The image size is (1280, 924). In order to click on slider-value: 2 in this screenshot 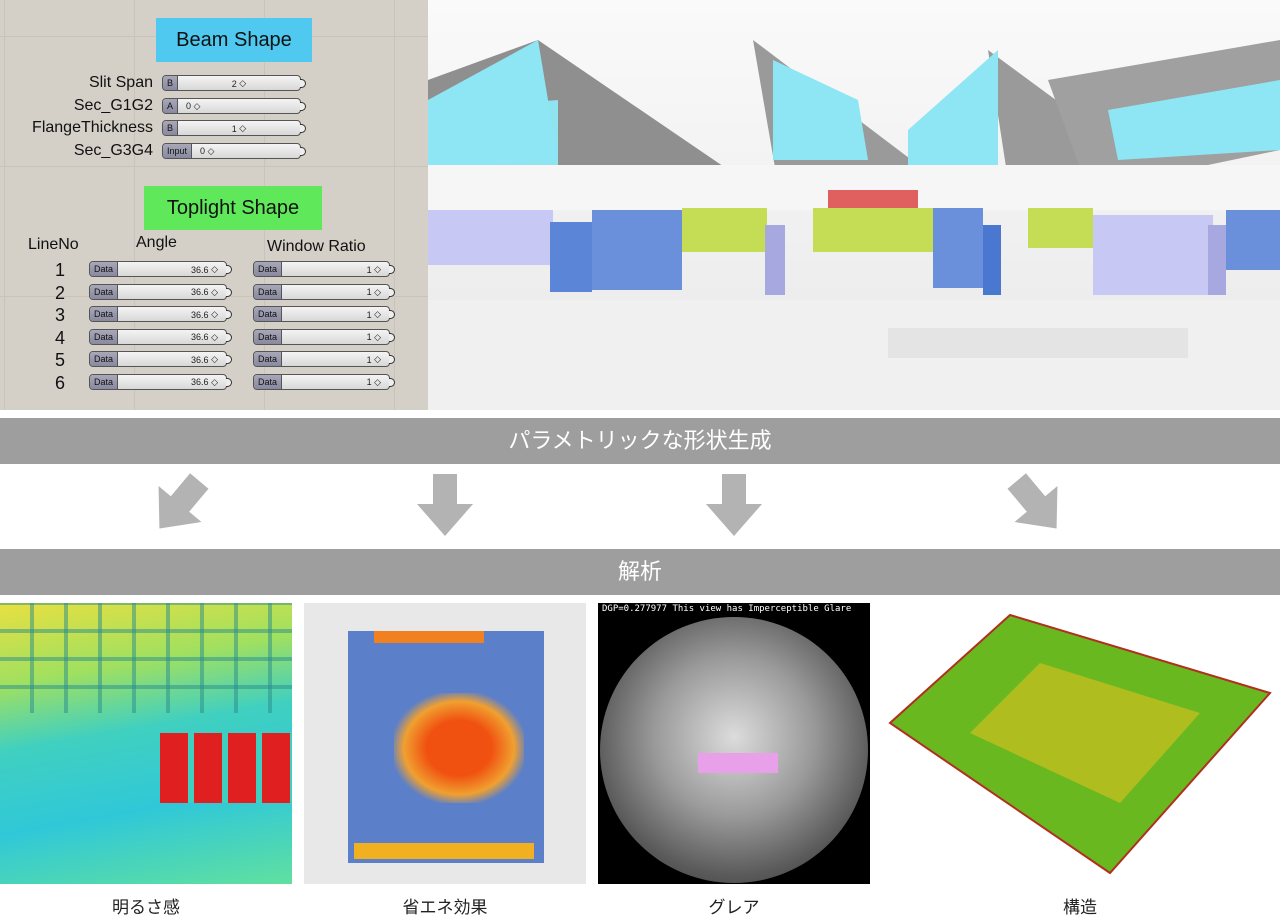, I will do `click(234, 83)`.